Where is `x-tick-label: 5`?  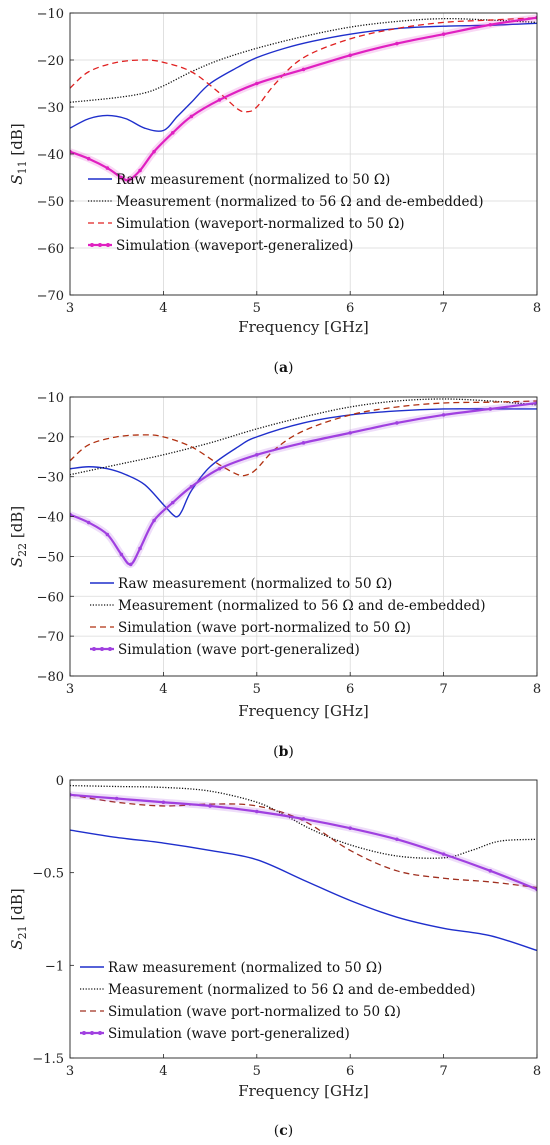
x-tick-label: 5 is located at coordinates (257, 1071).